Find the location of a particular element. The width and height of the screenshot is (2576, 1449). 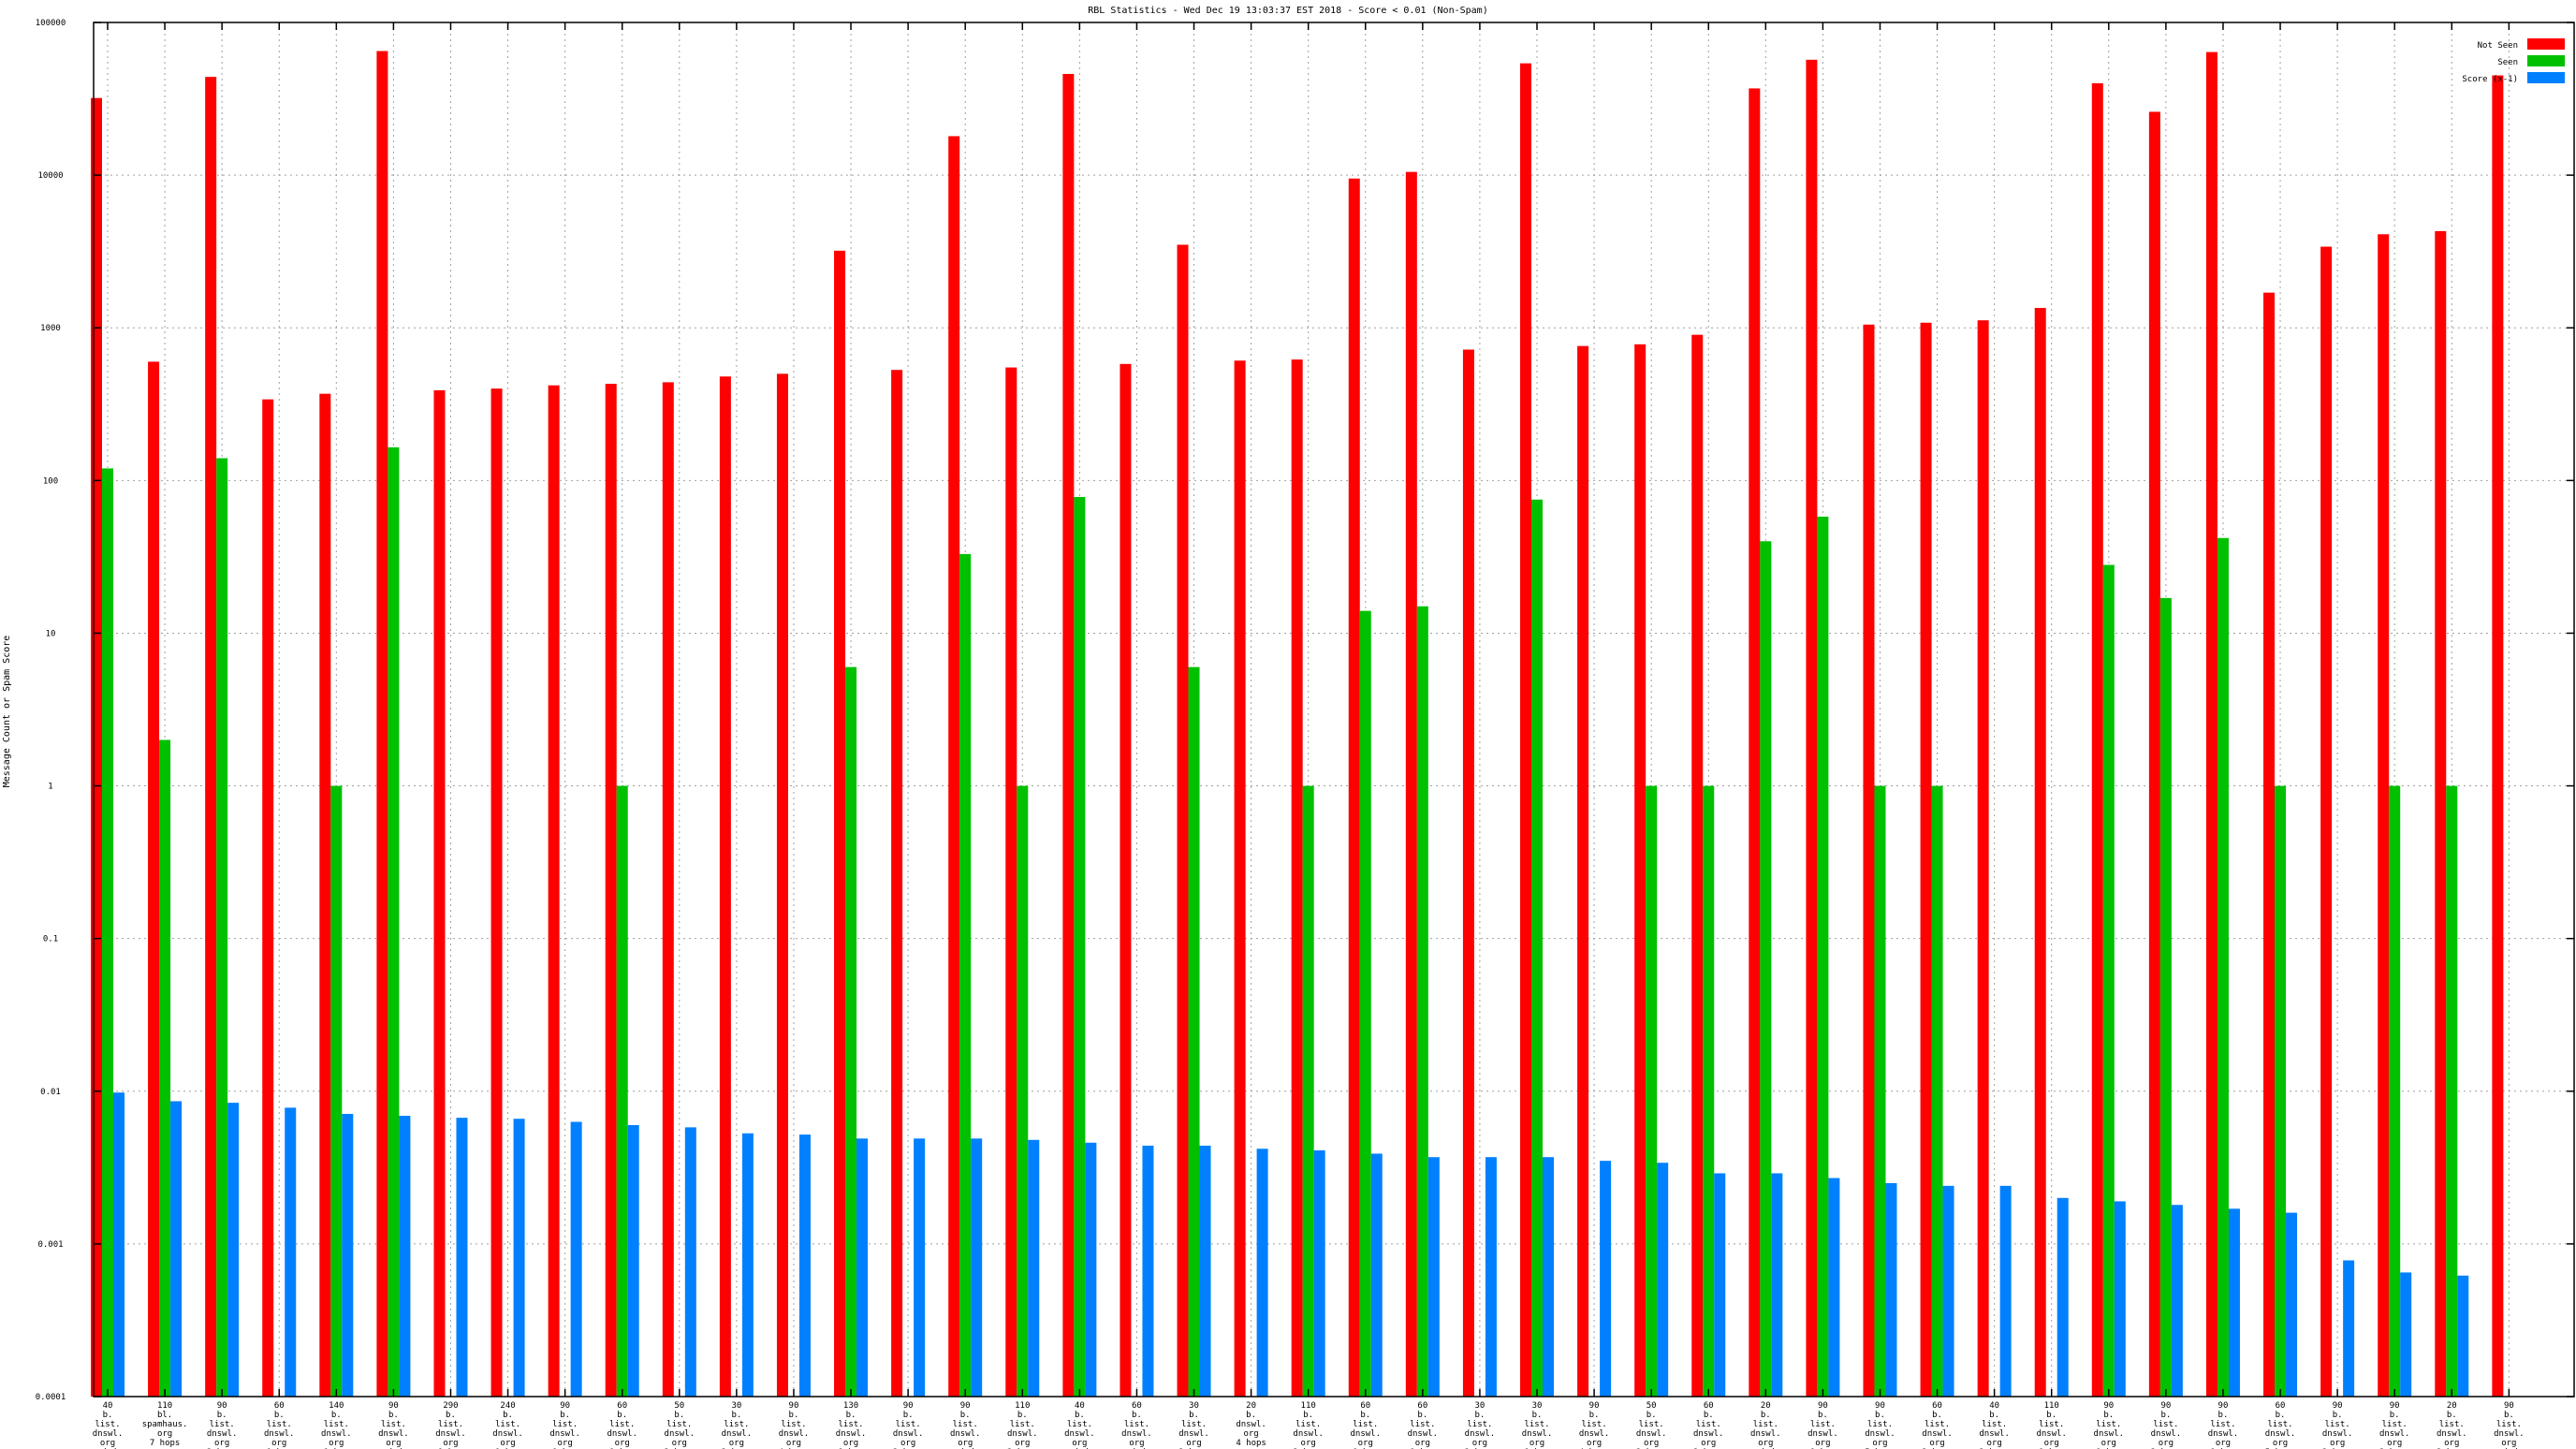

x-tick-label-line: 130 is located at coordinates (850, 1406).